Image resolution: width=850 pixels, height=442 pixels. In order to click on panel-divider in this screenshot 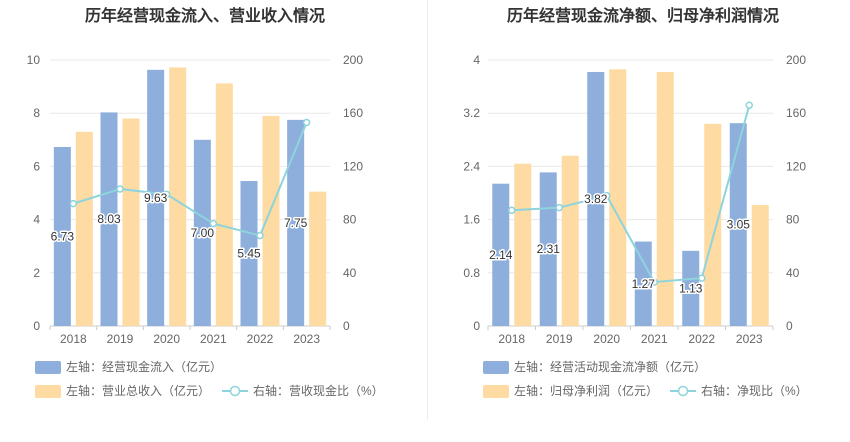, I will do `click(427, 210)`.